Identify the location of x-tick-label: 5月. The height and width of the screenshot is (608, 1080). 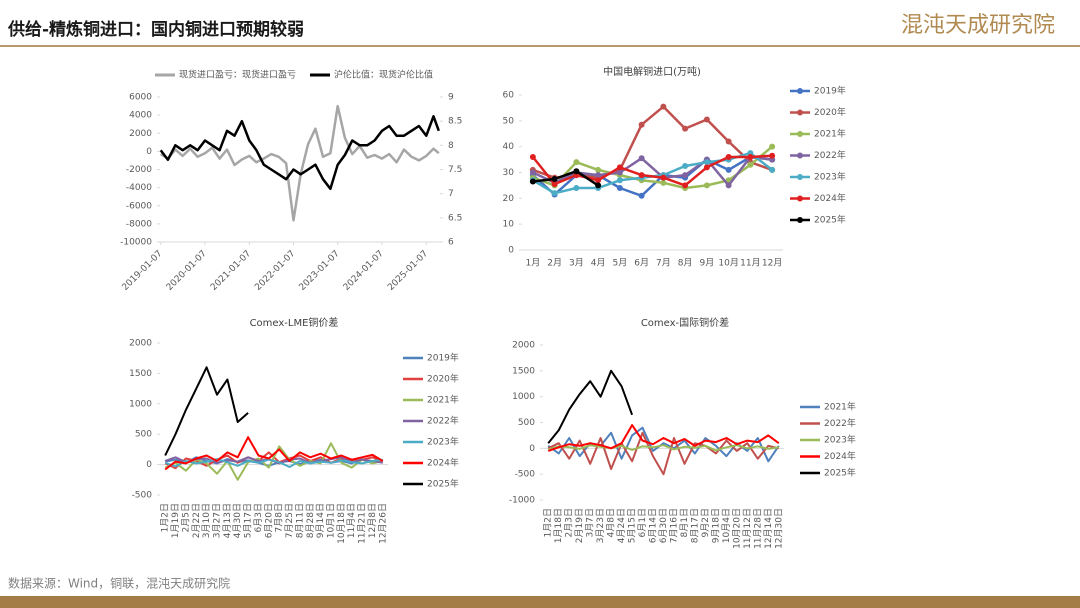
(620, 263).